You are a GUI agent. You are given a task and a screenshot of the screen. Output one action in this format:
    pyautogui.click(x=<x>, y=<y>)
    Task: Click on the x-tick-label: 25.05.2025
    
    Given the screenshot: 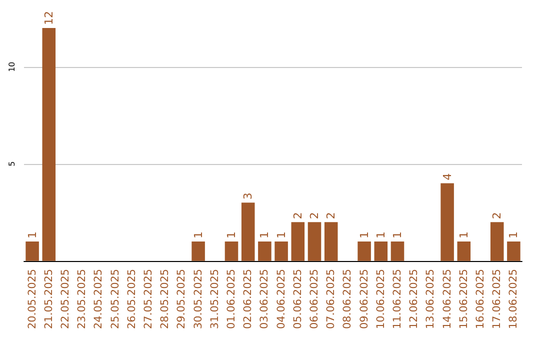 What is the action you would take?
    pyautogui.click(x=115, y=299)
    